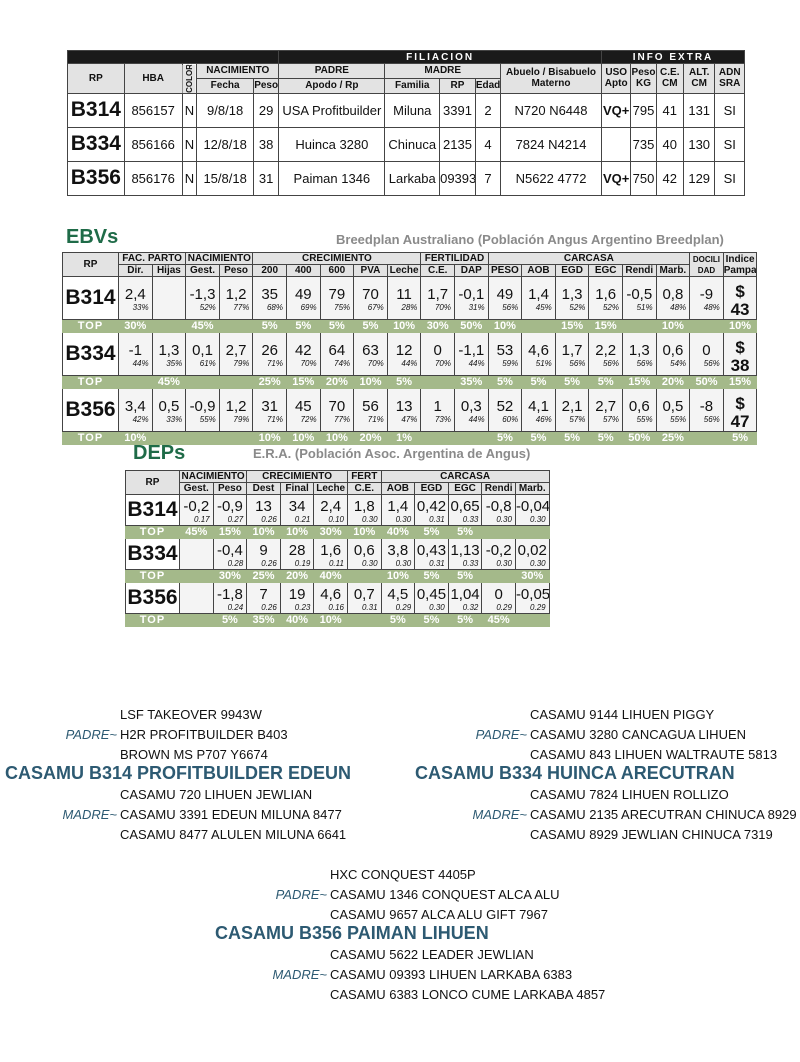 The height and width of the screenshot is (1062, 800). What do you see at coordinates (729, 178) in the screenshot?
I see `data-cell: SI` at bounding box center [729, 178].